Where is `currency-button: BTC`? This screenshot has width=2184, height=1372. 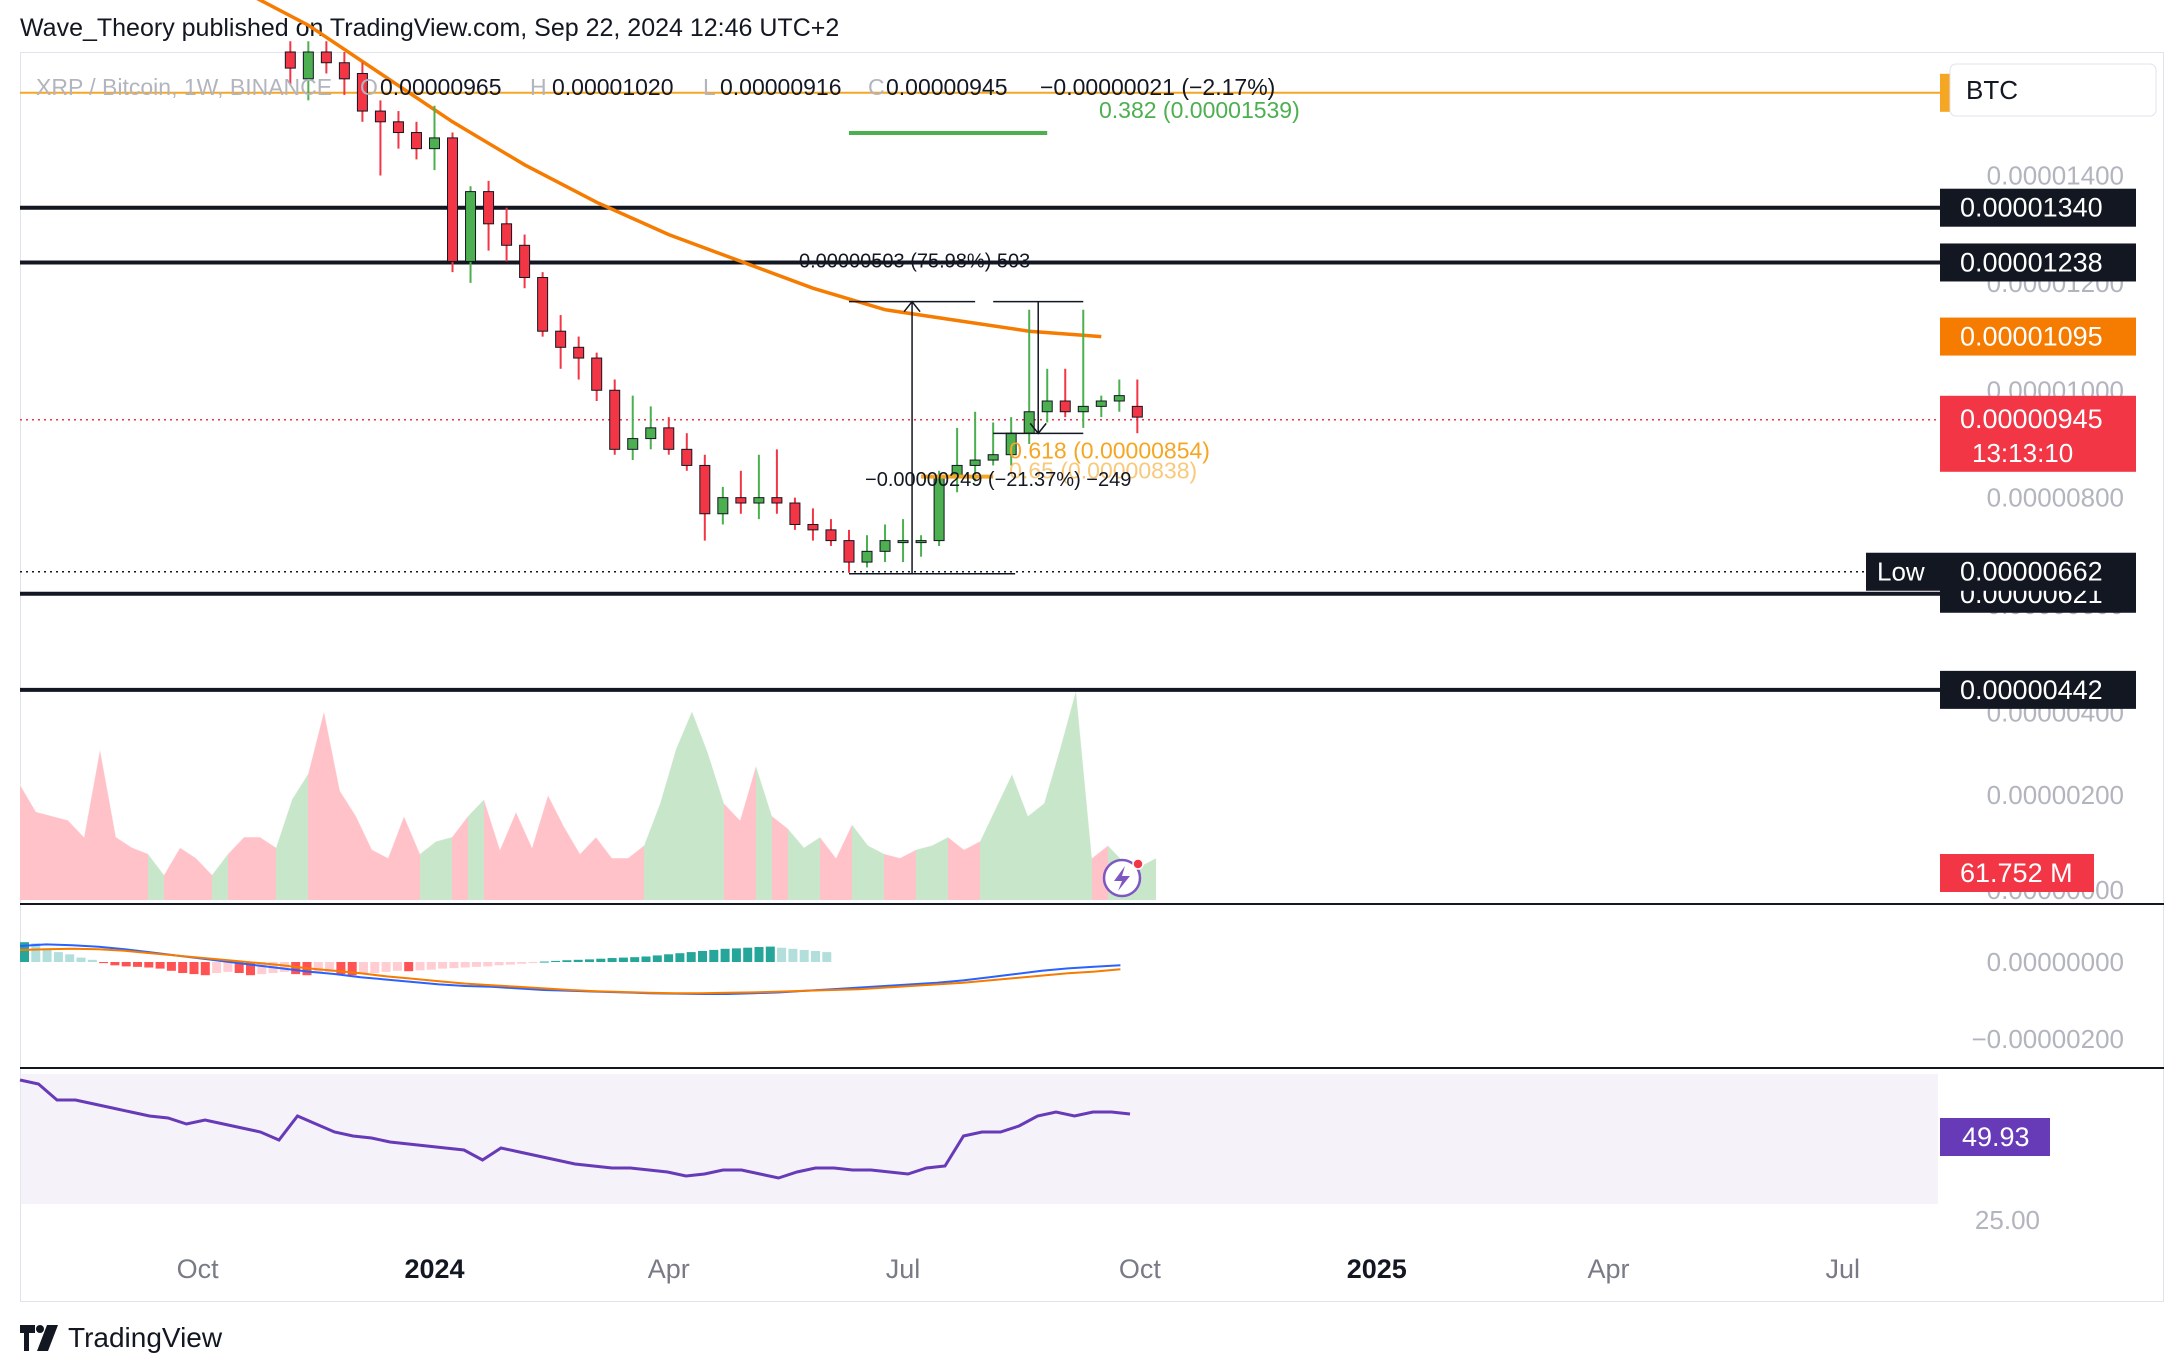
currency-button: BTC is located at coordinates (2053, 90).